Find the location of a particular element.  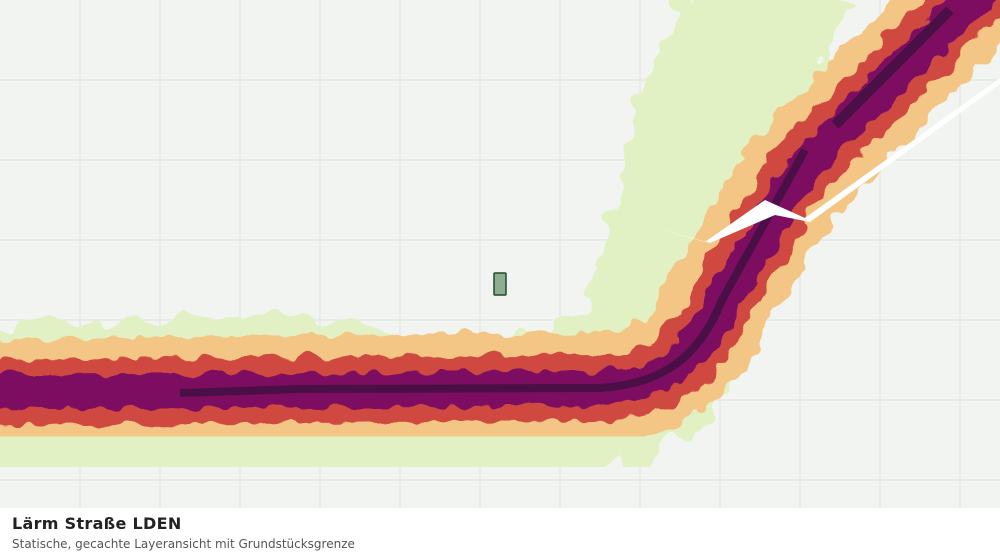

band-70db-top is located at coordinates (892, 67).